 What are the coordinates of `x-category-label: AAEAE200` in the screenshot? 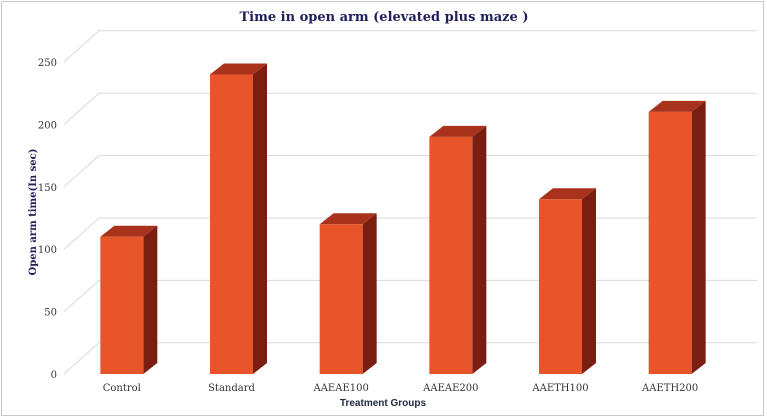 It's located at (450, 388).